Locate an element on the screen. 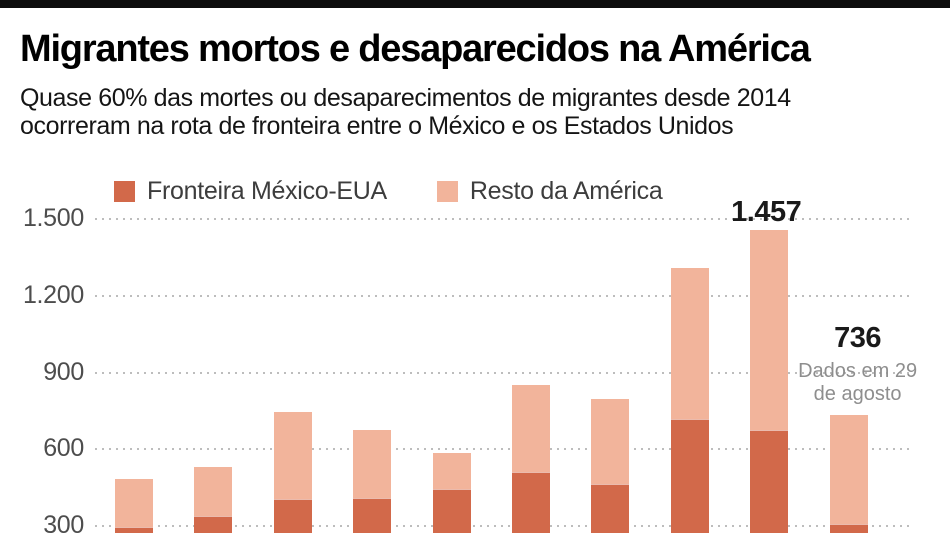 The height and width of the screenshot is (533, 950). bar-8-fronteira-mexico-eua-segment is located at coordinates (689, 475).